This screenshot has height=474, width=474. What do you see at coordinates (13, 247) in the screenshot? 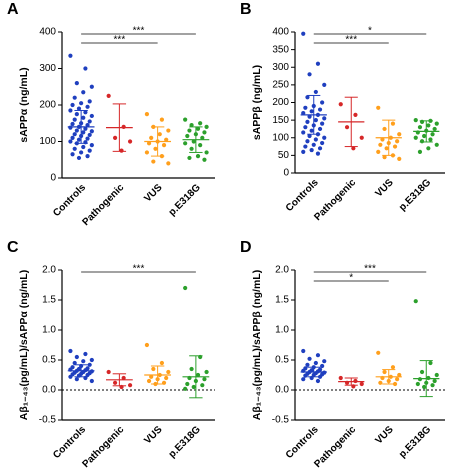
I see `panel-label: C` at bounding box center [13, 247].